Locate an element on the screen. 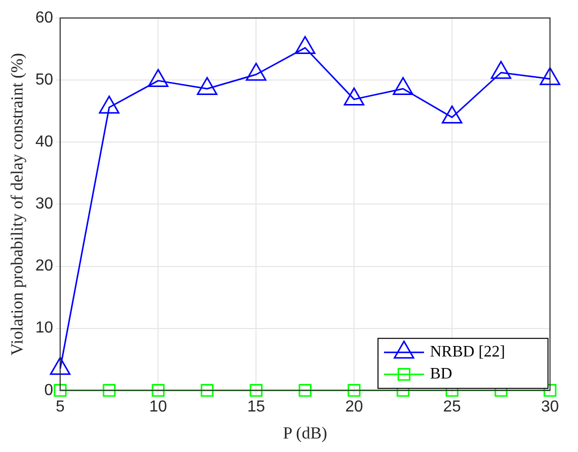  x-tick-label: 15 is located at coordinates (256, 407).